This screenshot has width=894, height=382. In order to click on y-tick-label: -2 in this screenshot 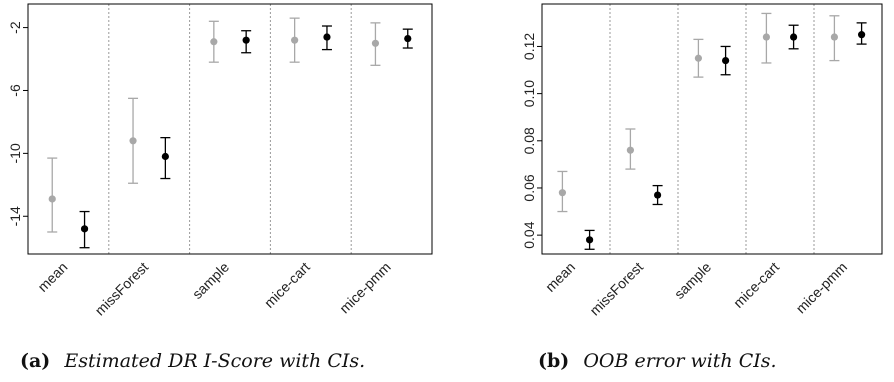, I will do `click(15, 27)`.